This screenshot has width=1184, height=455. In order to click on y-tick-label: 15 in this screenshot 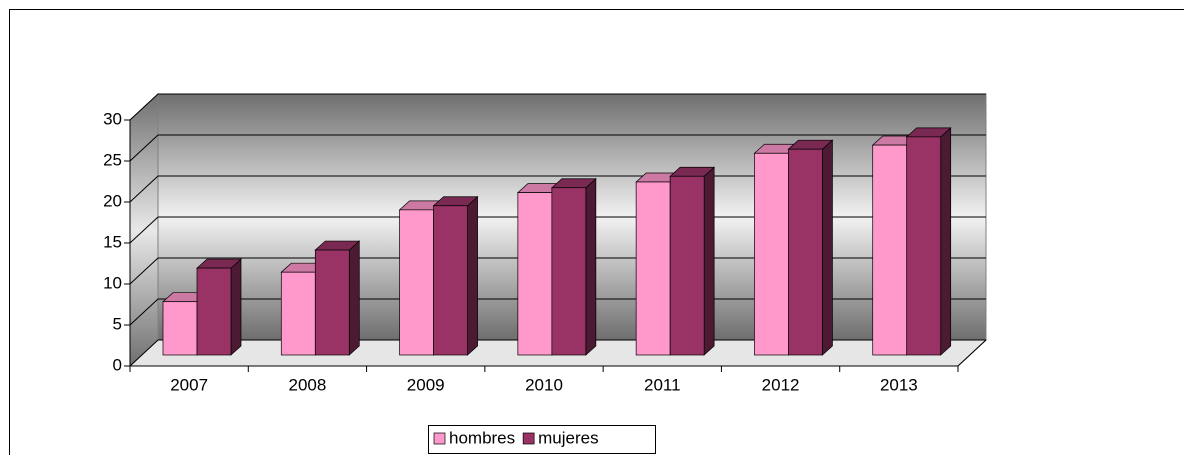, I will do `click(112, 241)`.